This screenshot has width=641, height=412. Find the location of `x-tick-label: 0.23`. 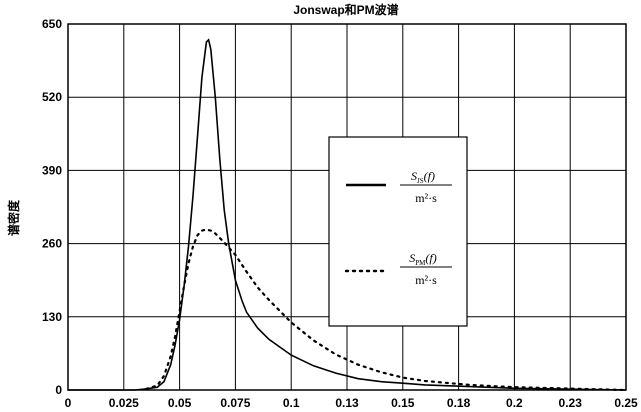

x-tick-label: 0.23 is located at coordinates (571, 403).